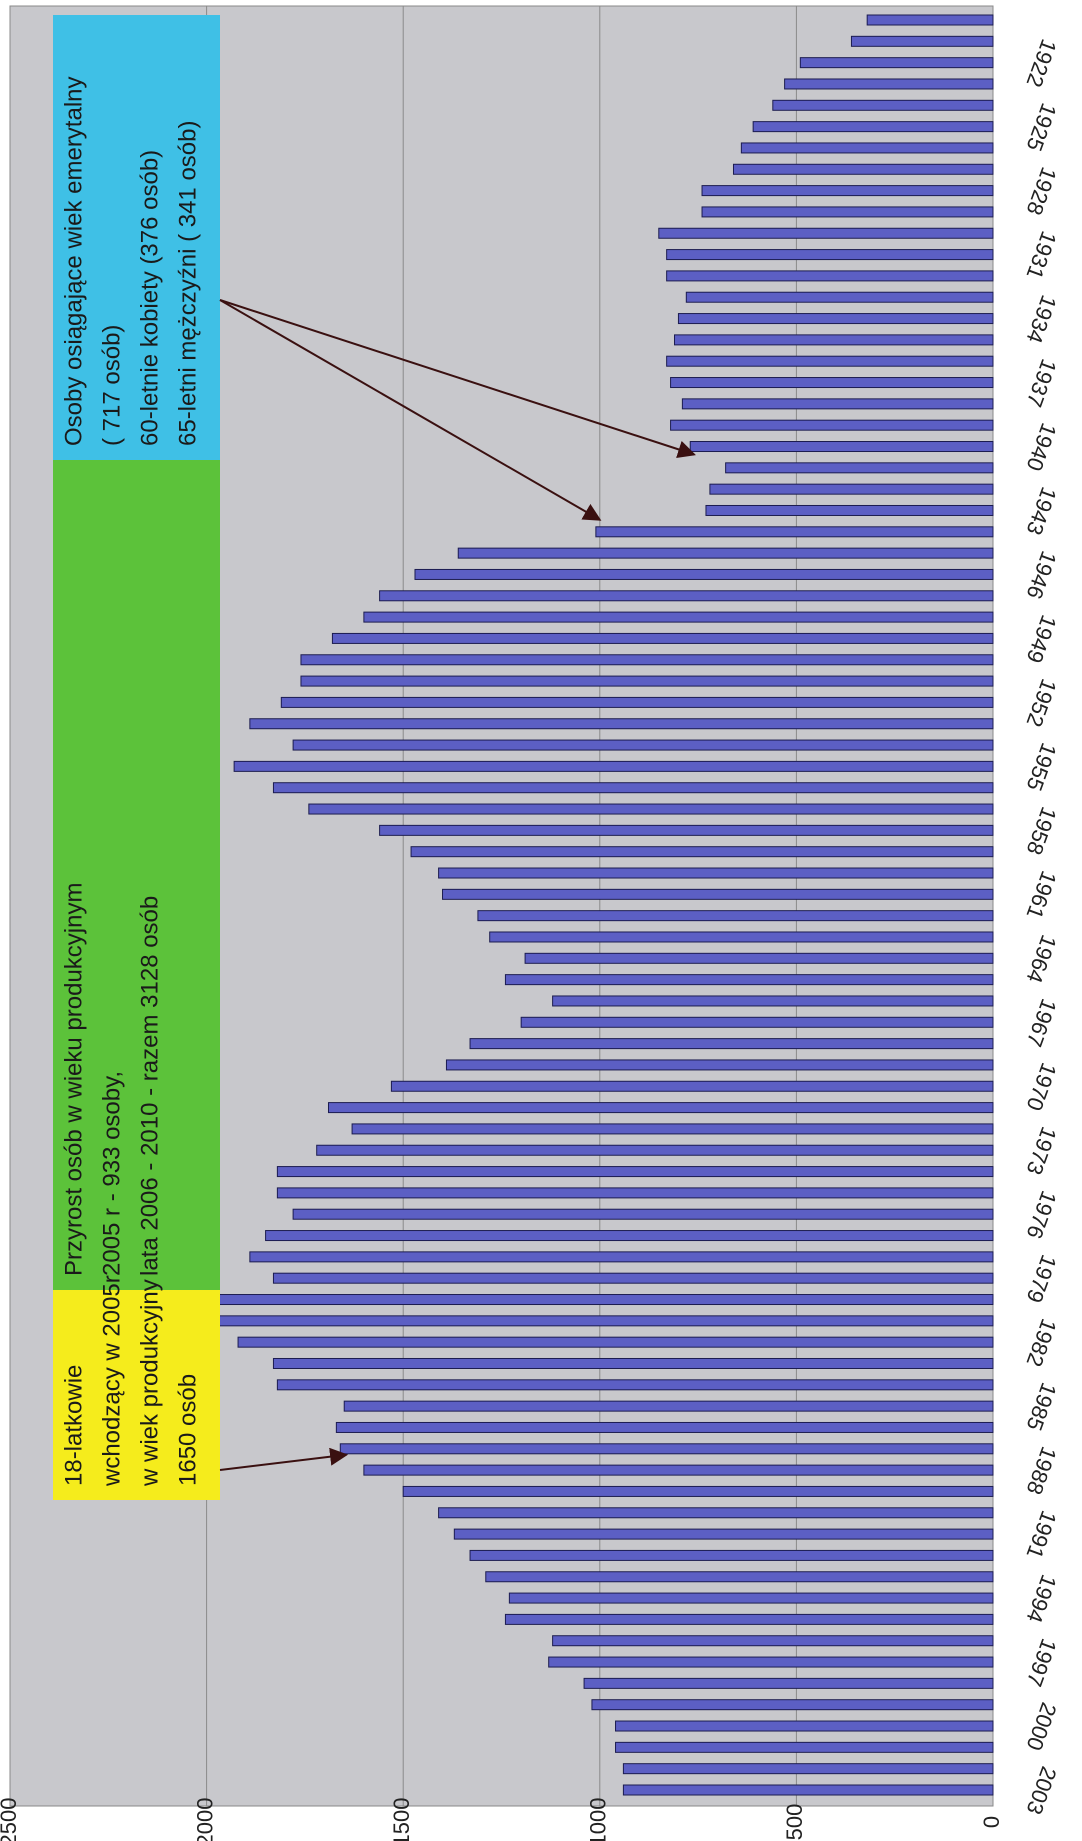  I want to click on x-tick-label: 0, so click(991, 1822).